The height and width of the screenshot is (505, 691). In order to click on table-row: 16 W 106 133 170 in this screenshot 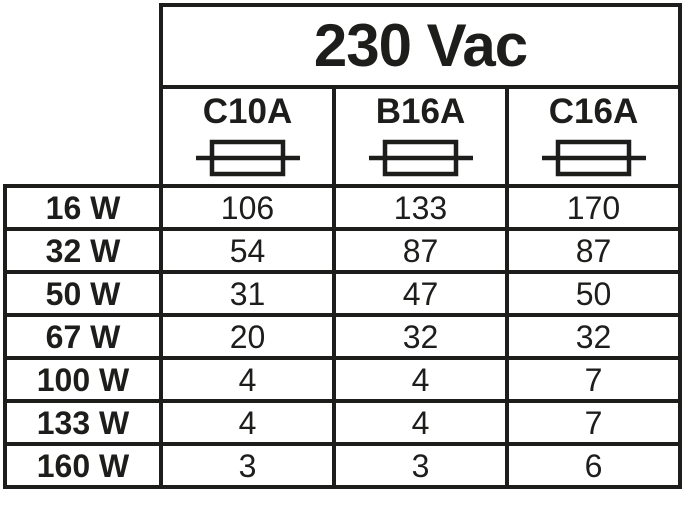, I will do `click(342, 207)`.